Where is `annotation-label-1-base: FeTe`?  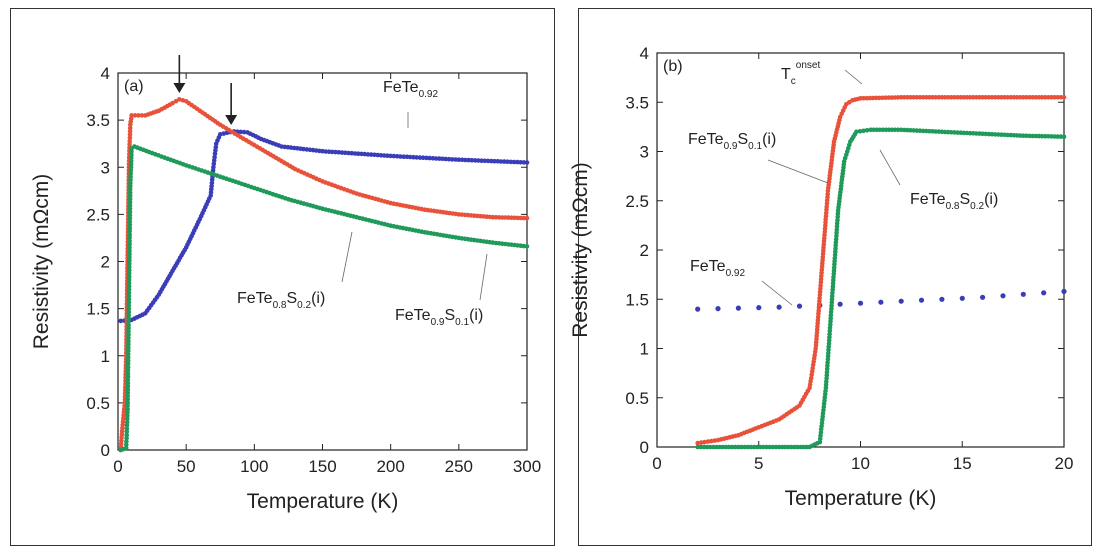 annotation-label-1-base: FeTe is located at coordinates (255, 298).